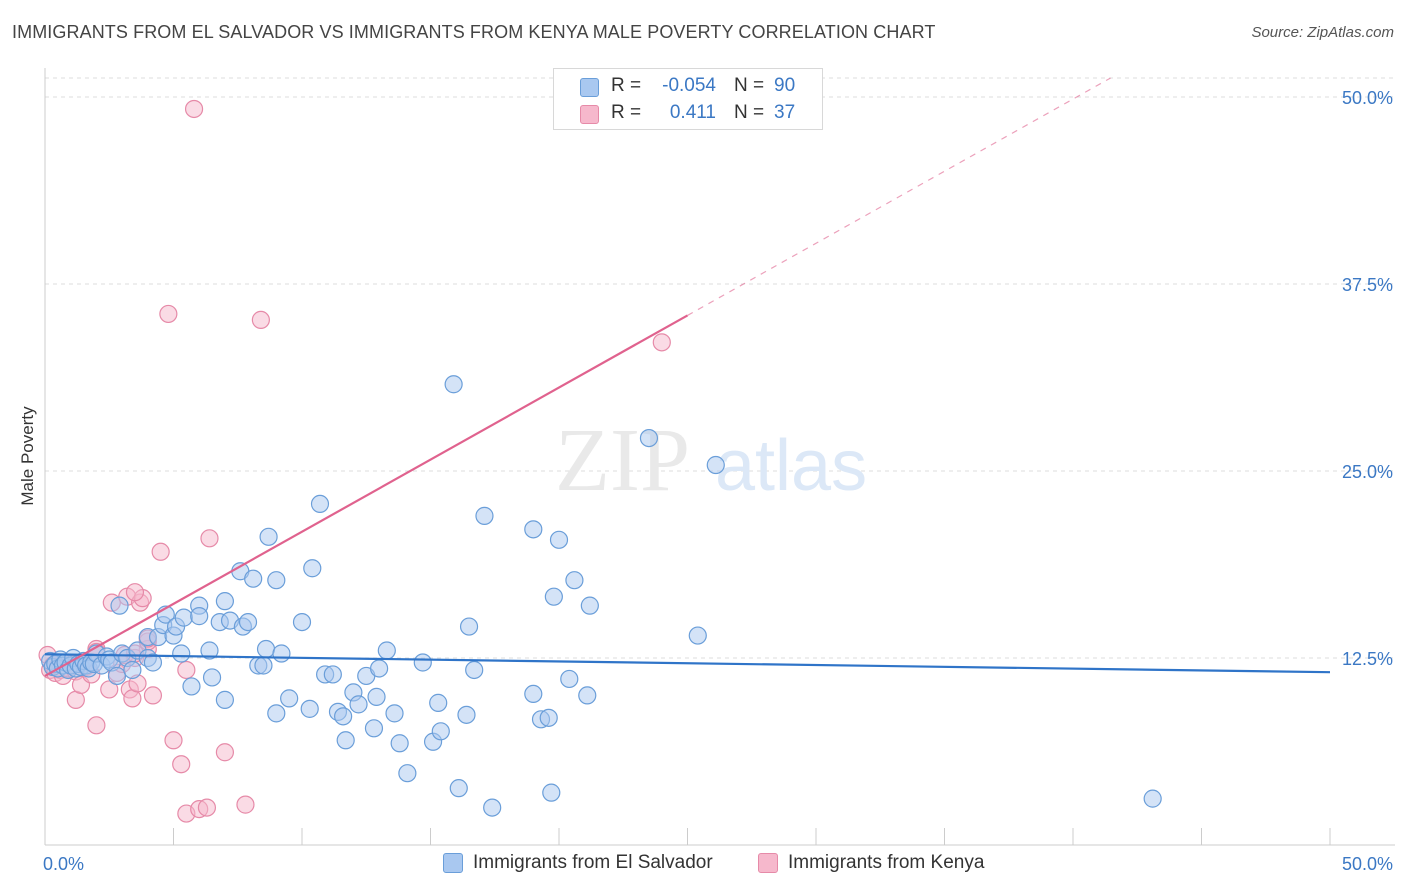 The height and width of the screenshot is (892, 1406). What do you see at coordinates (692, 112) in the screenshot?
I see `legend-r-value: 0.411` at bounding box center [692, 112].